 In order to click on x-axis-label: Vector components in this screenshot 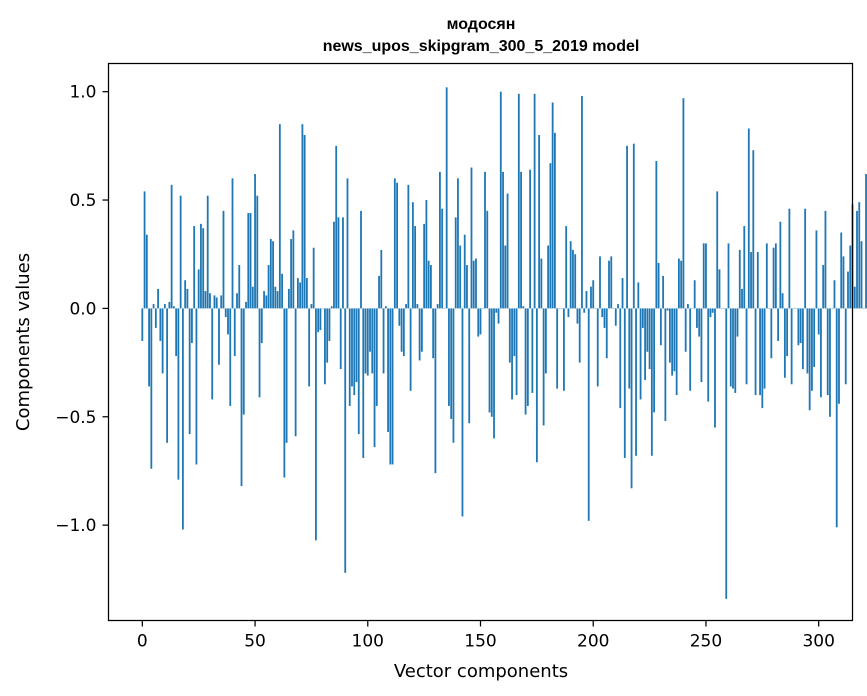, I will do `click(481, 671)`.